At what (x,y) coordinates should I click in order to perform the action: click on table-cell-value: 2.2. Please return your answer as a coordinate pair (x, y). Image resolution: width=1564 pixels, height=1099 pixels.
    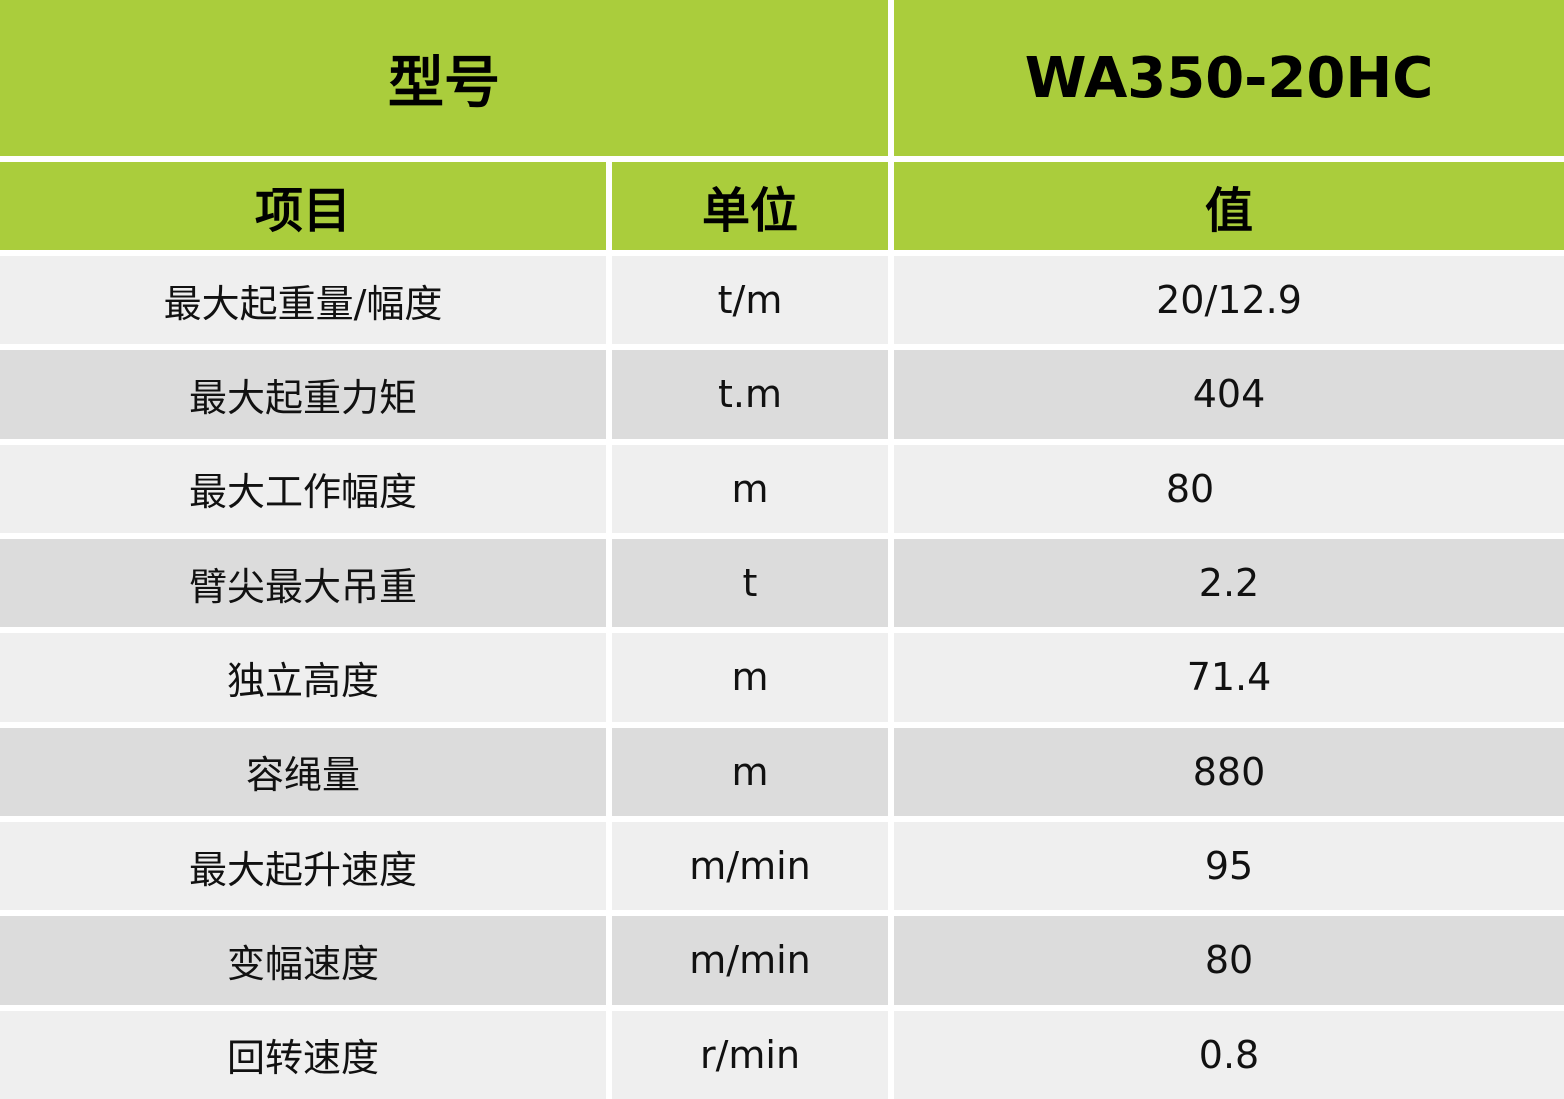
    Looking at the image, I should click on (1229, 583).